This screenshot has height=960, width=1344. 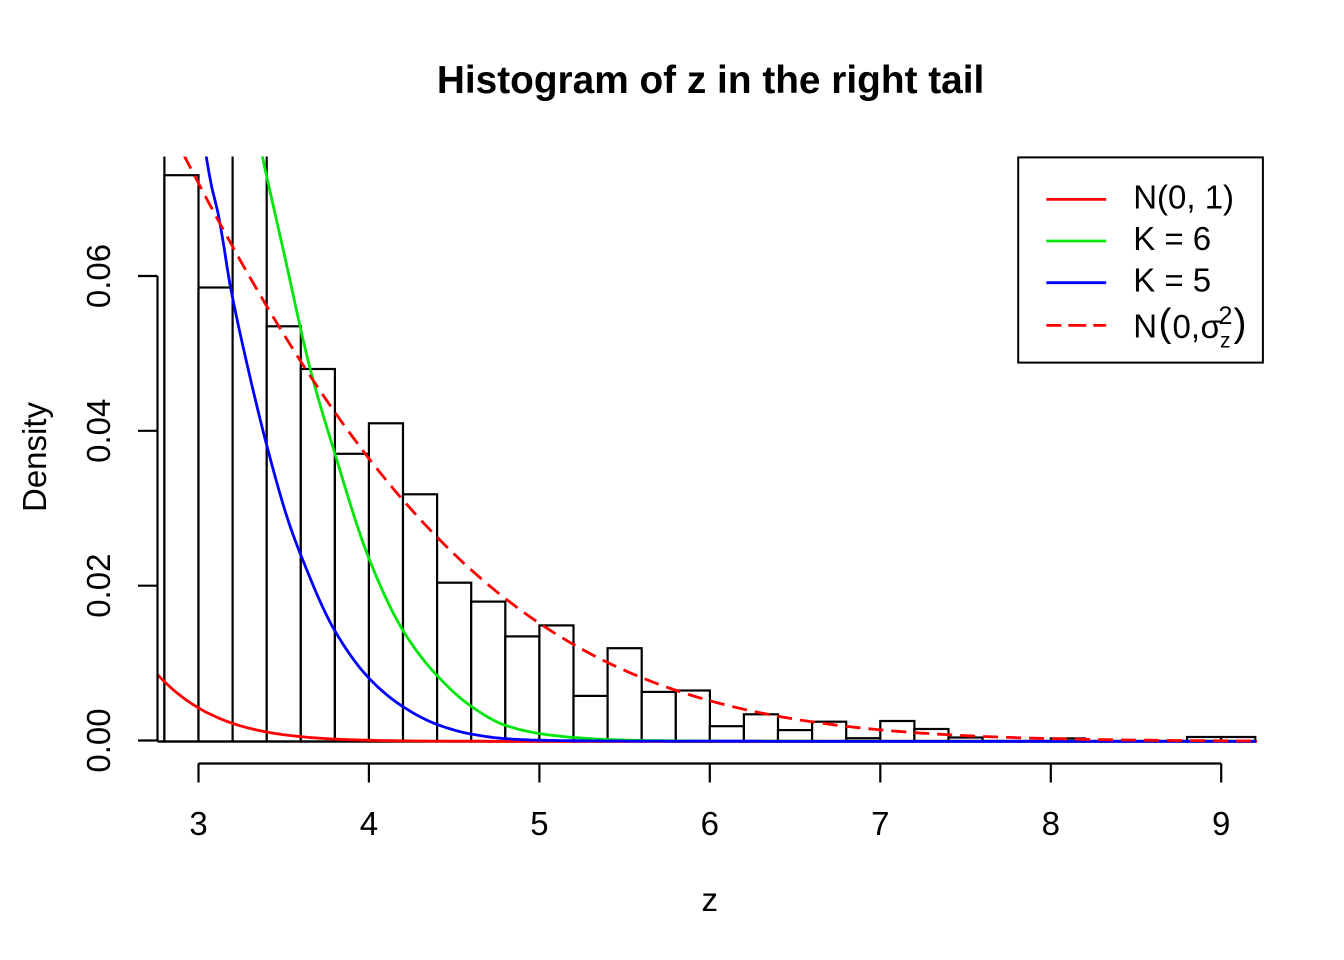 What do you see at coordinates (880, 823) in the screenshot?
I see `svg-text: 7` at bounding box center [880, 823].